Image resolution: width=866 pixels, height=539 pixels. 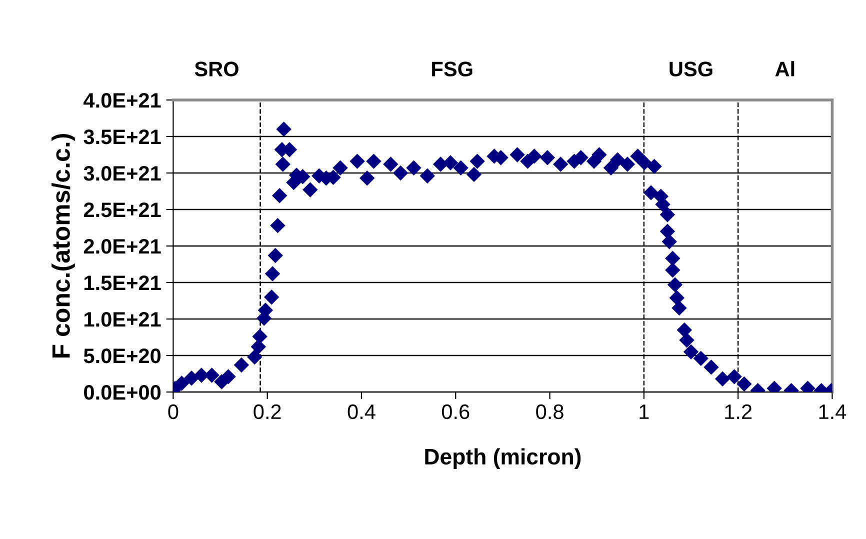 I want to click on x-tick-label: 0.8, so click(x=550, y=412).